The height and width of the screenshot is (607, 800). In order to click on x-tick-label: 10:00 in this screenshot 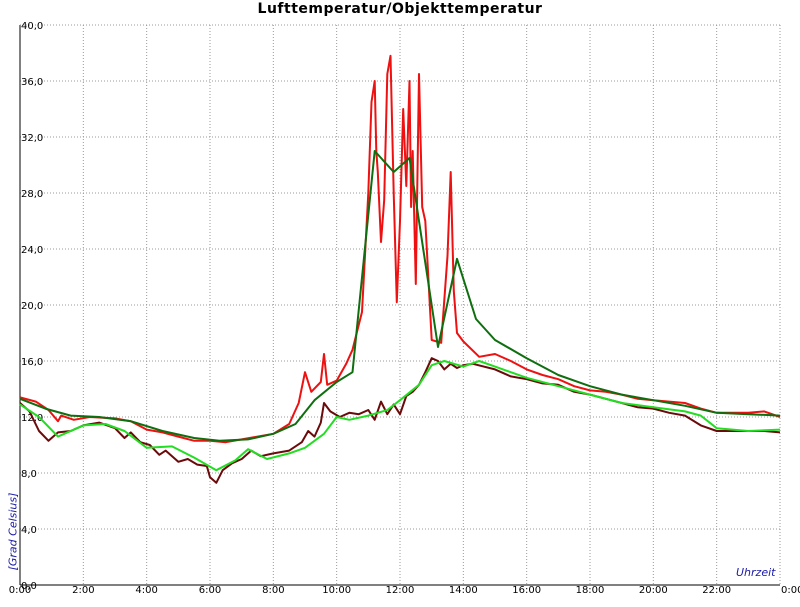, I will do `click(336, 590)`.